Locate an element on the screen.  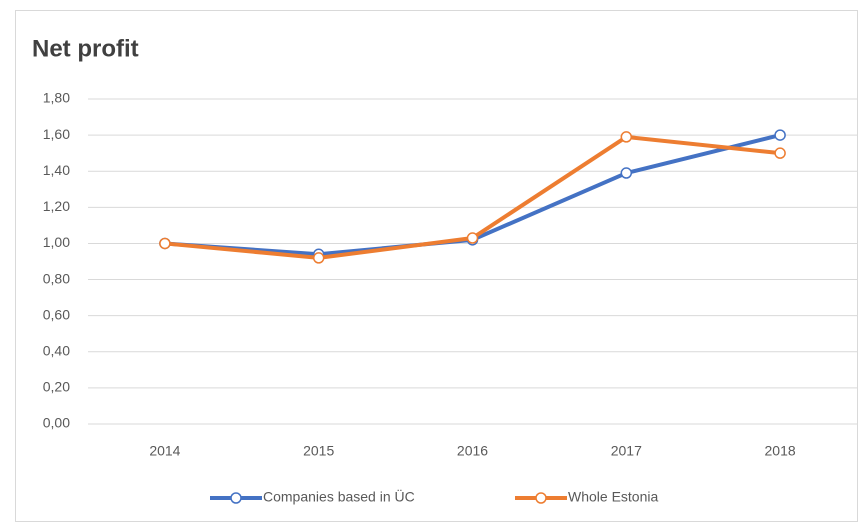
x-tick-label: 2015 is located at coordinates (318, 451).